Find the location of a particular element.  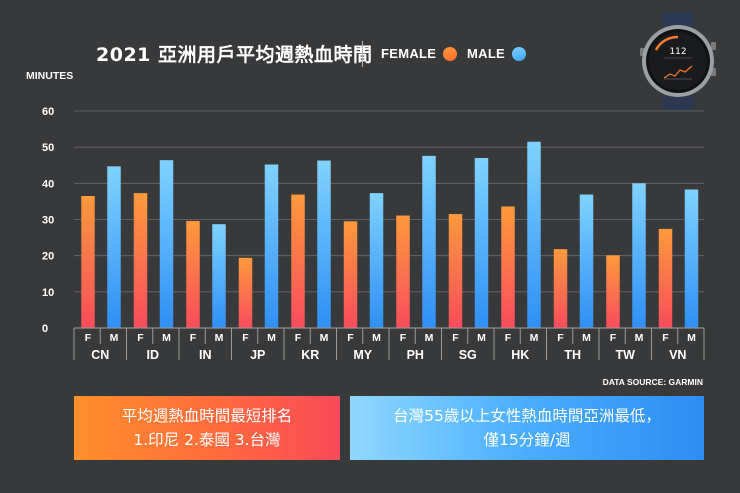

x-category-label: CN is located at coordinates (100, 355).